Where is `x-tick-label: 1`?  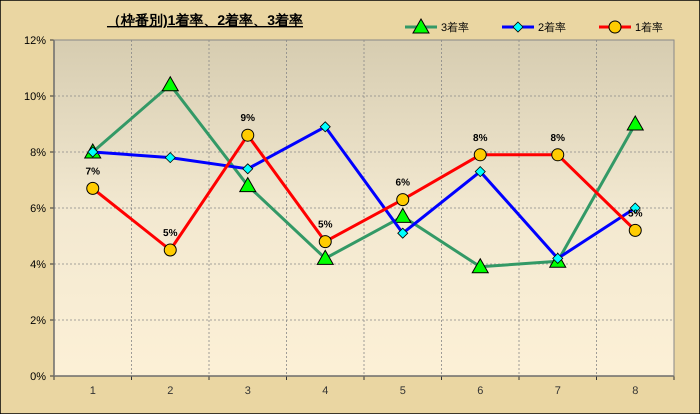
x-tick-label: 1 is located at coordinates (93, 391).